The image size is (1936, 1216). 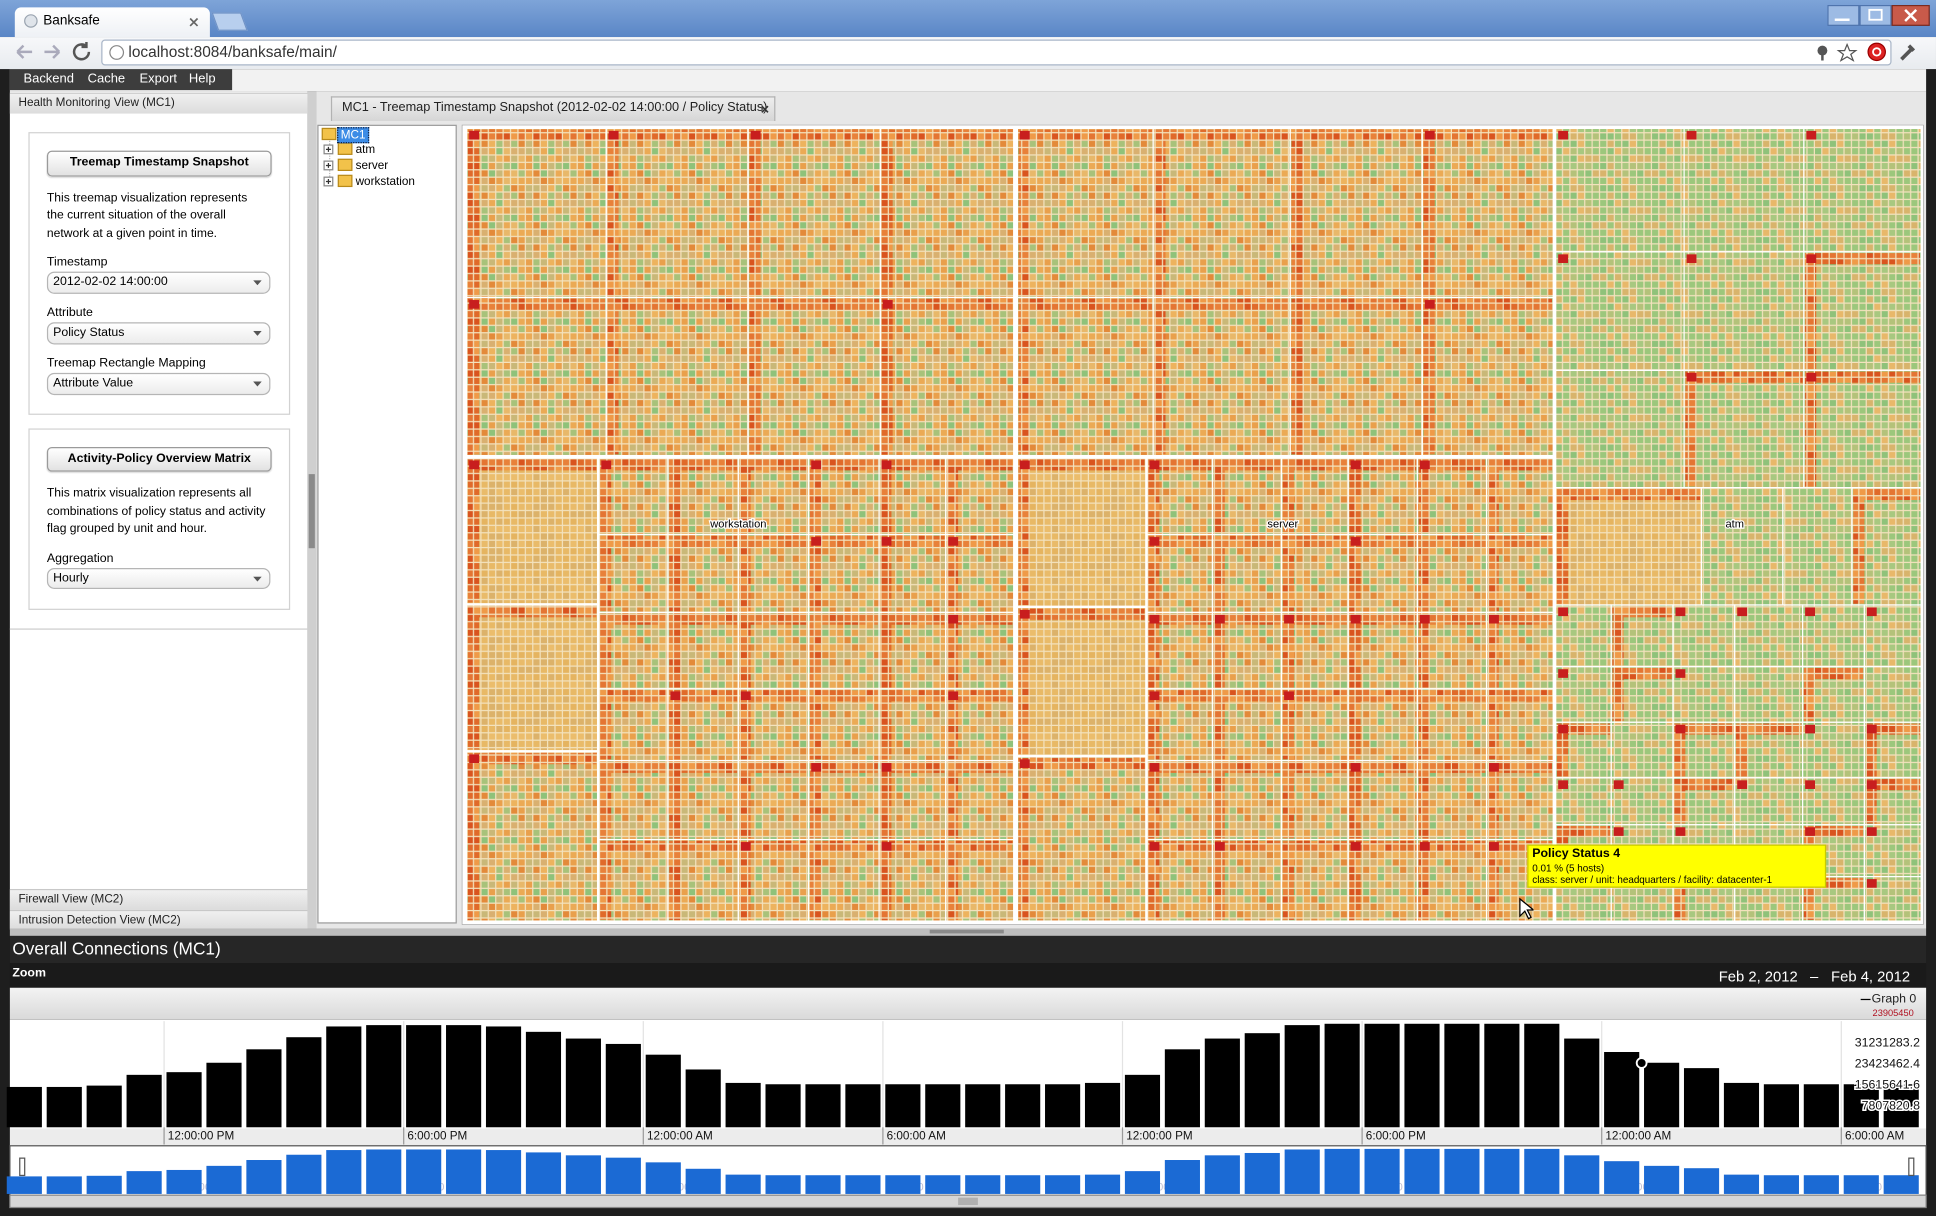 I want to click on legend-entry: Graph 0, so click(x=1888, y=999).